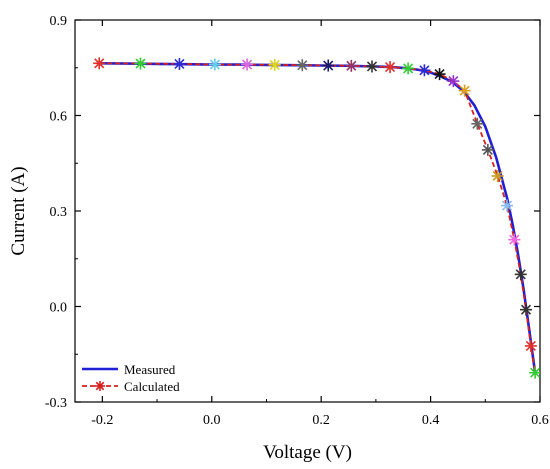 The height and width of the screenshot is (469, 550). What do you see at coordinates (540, 420) in the screenshot?
I see `x-tick-label: 0.6` at bounding box center [540, 420].